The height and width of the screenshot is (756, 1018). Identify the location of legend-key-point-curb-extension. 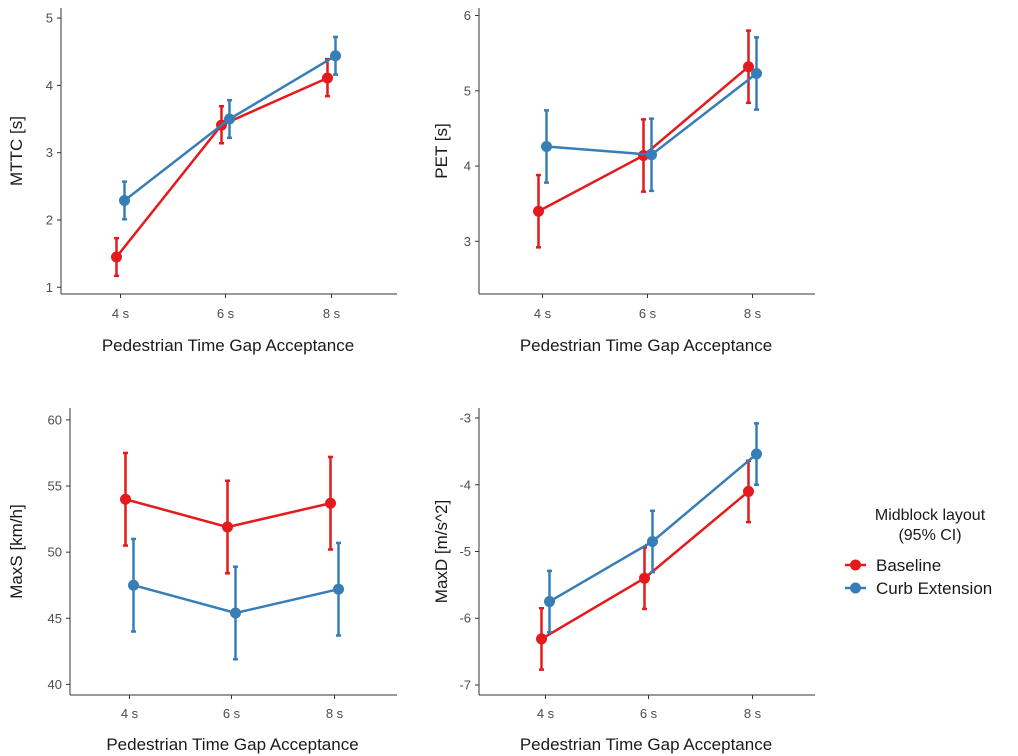
(855, 588).